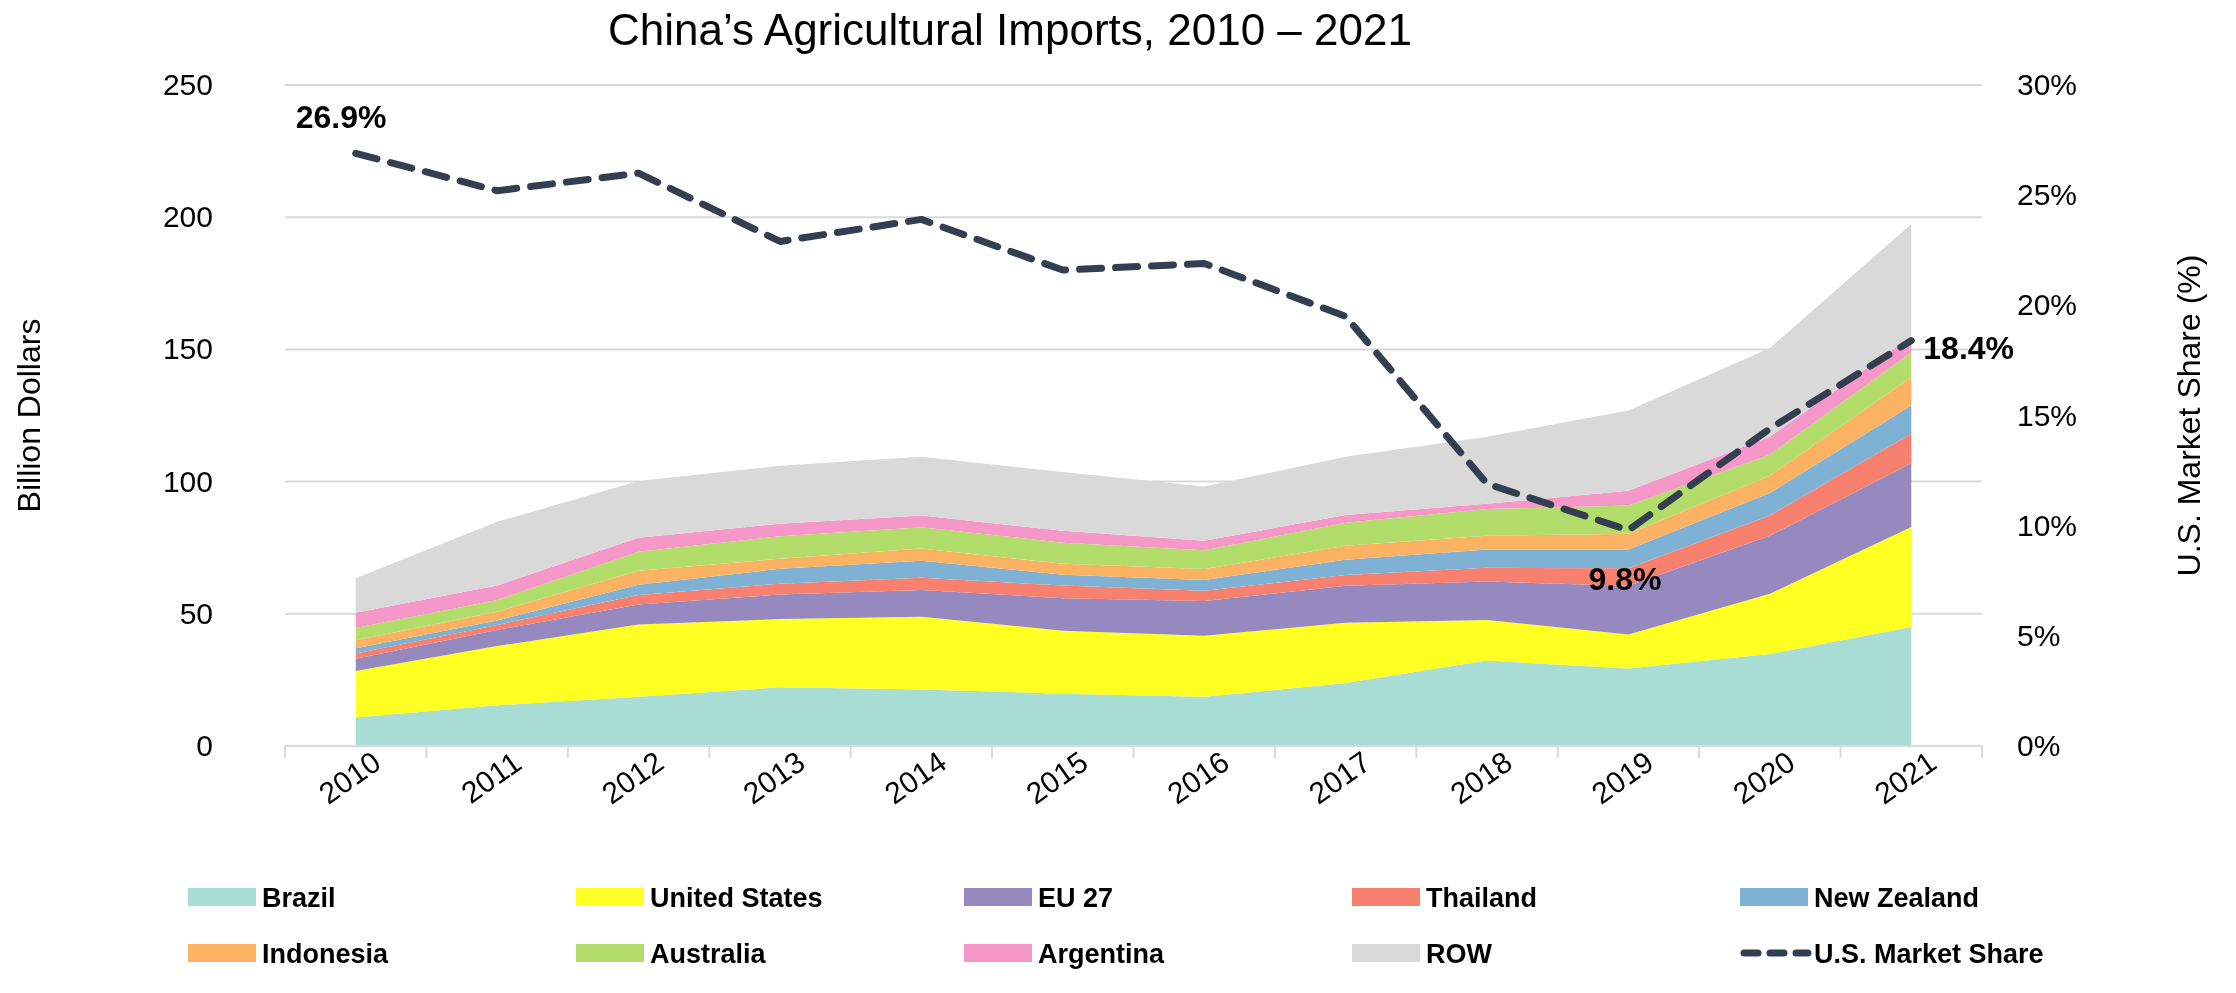  What do you see at coordinates (187, 217) in the screenshot?
I see `y-tick-label: 200` at bounding box center [187, 217].